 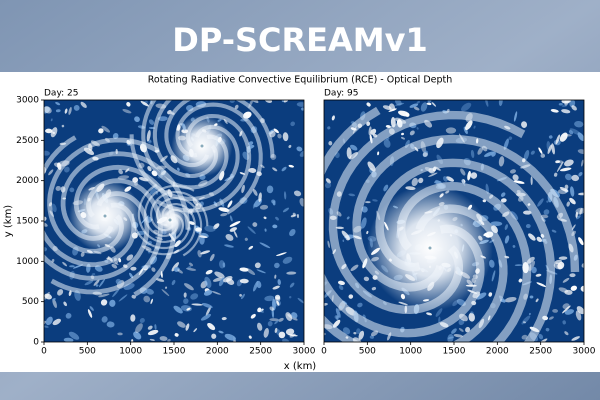 What do you see at coordinates (27, 262) in the screenshot?
I see `y-tick-label: 1000` at bounding box center [27, 262].